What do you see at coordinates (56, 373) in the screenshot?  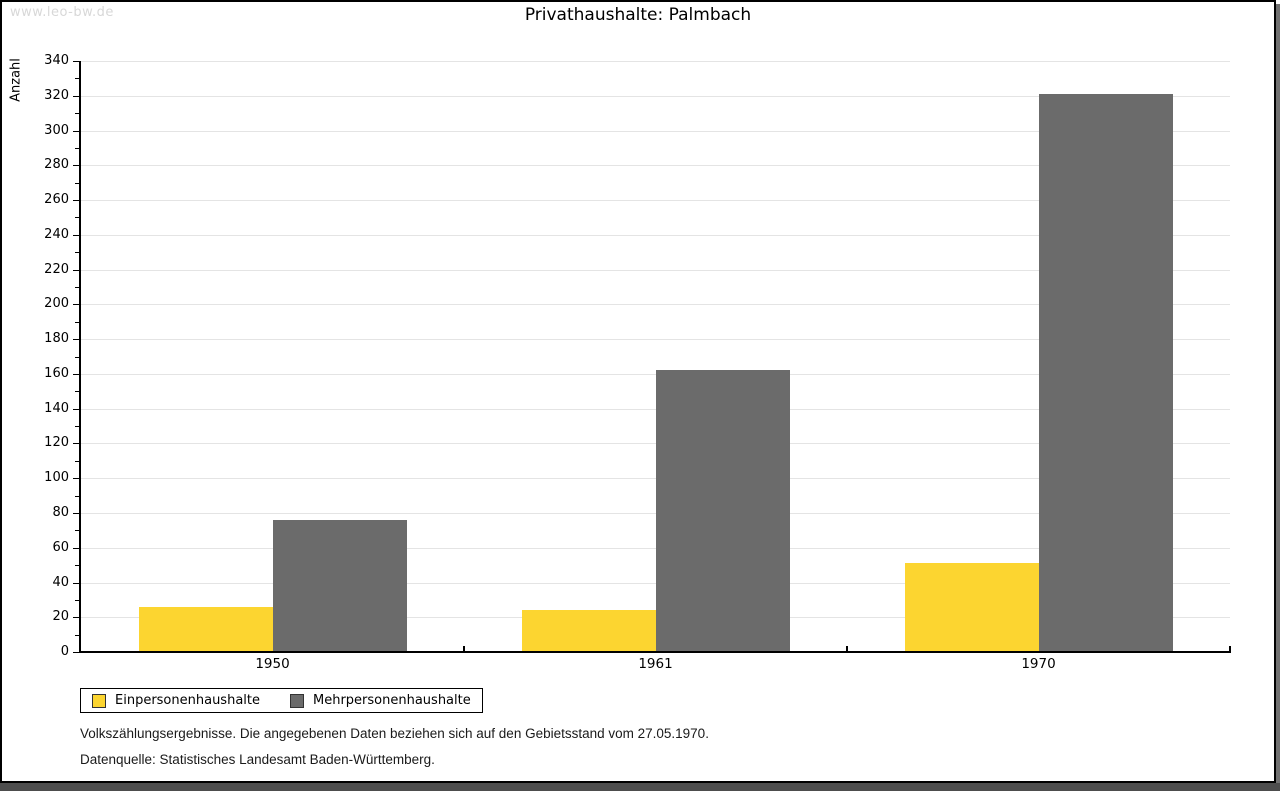 I see `y-axis-tick-label: 160` at bounding box center [56, 373].